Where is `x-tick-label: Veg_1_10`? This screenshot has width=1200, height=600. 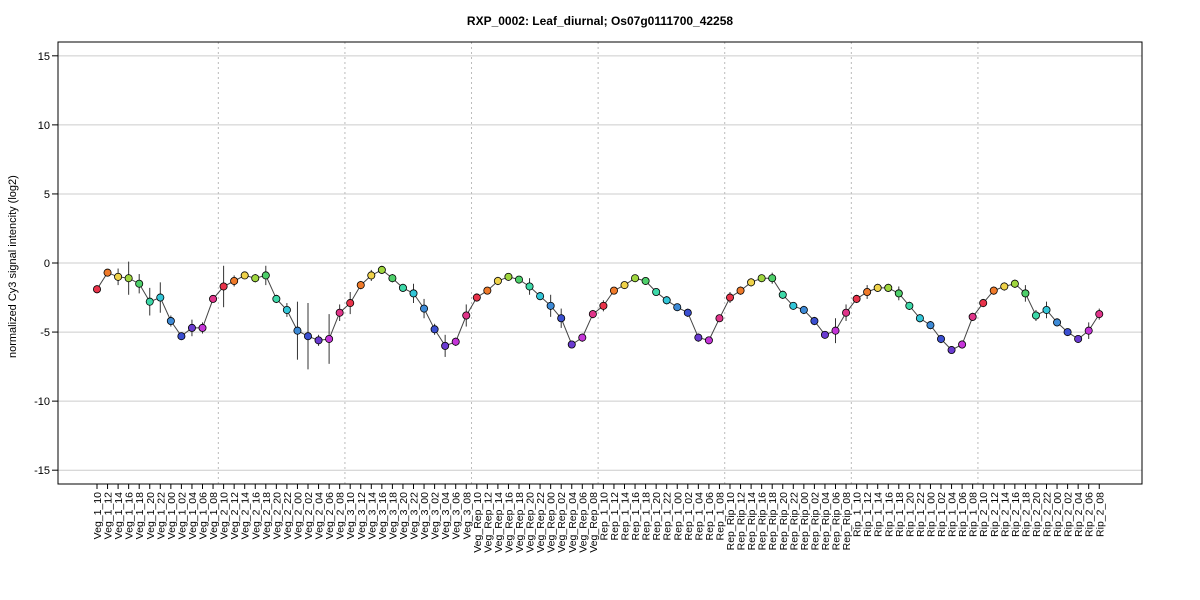 x-tick-label: Veg_1_10 is located at coordinates (98, 515).